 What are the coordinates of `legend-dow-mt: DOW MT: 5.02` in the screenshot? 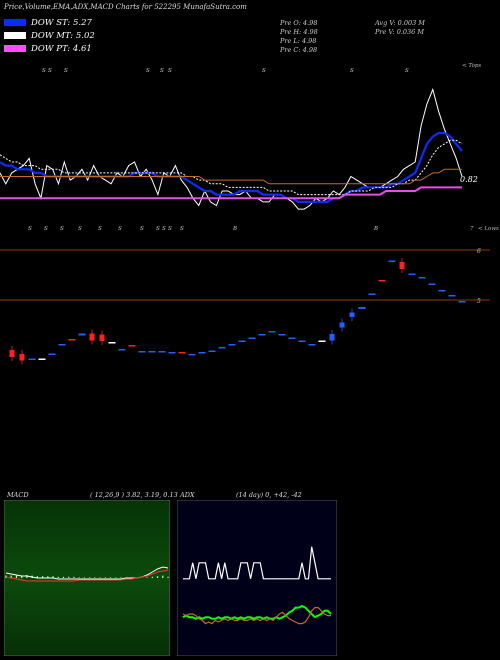 It's located at (49, 36).